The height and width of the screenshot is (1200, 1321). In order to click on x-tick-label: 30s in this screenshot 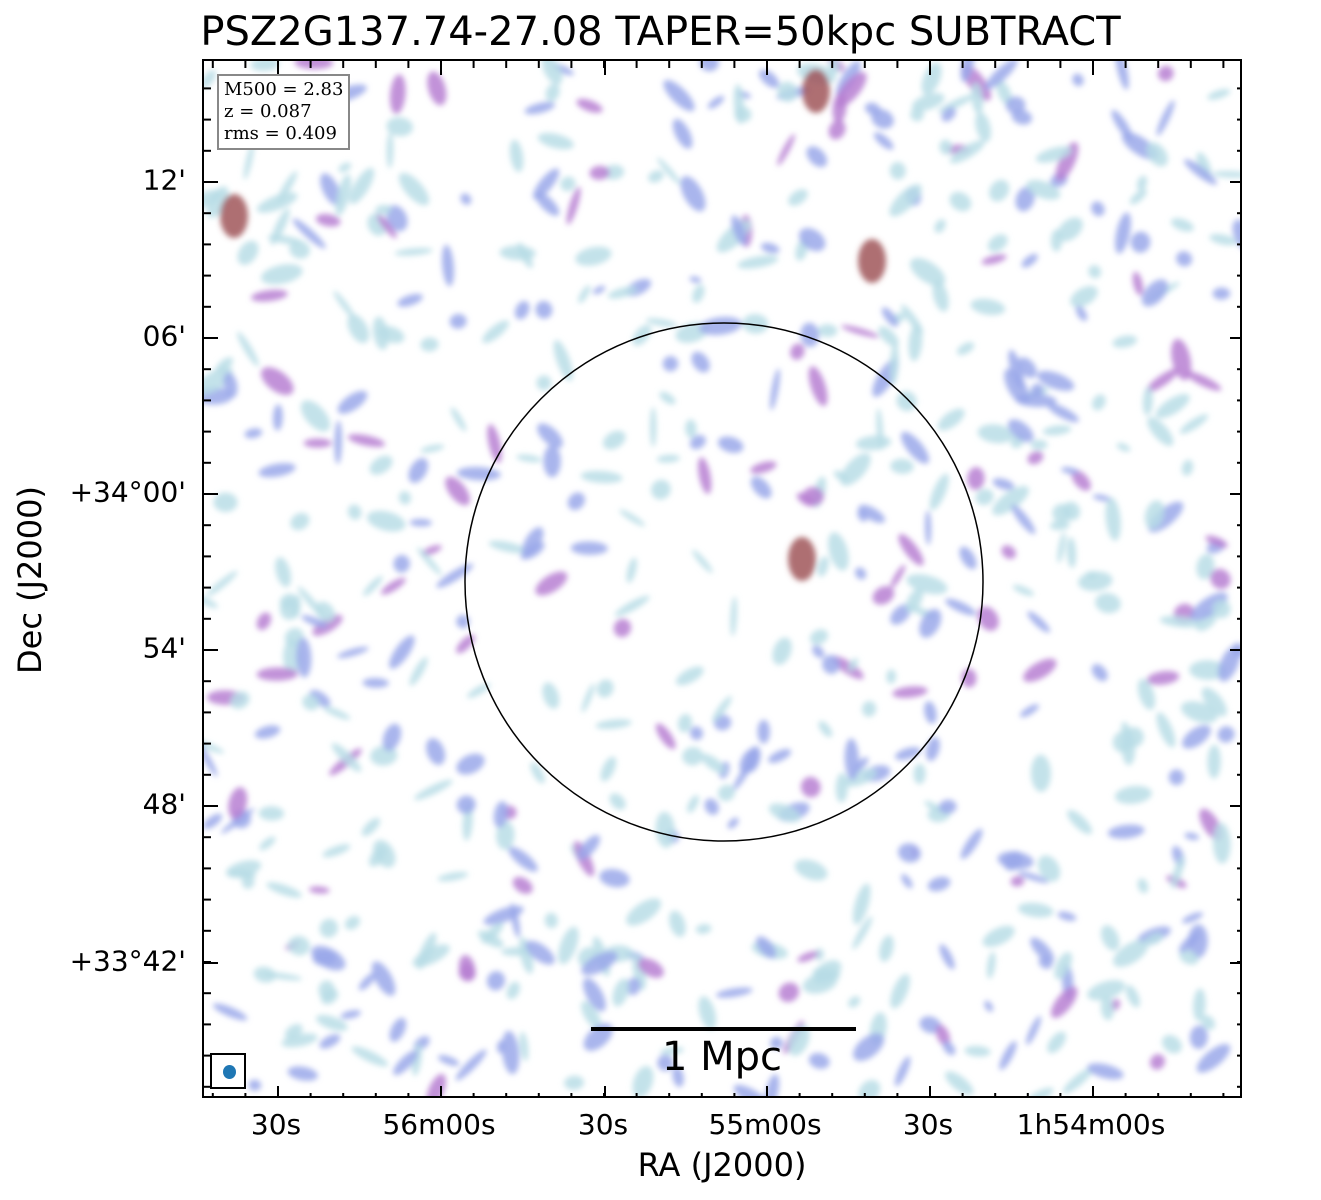, I will do `click(603, 1124)`.